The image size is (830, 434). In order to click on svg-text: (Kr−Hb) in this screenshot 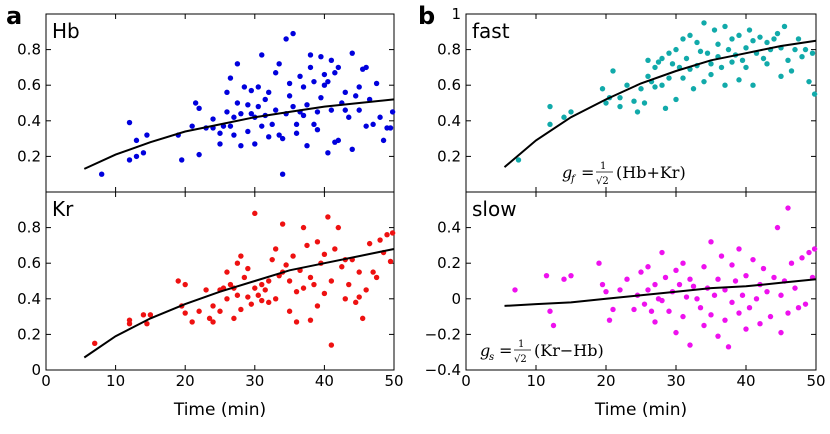, I will do `click(569, 350)`.